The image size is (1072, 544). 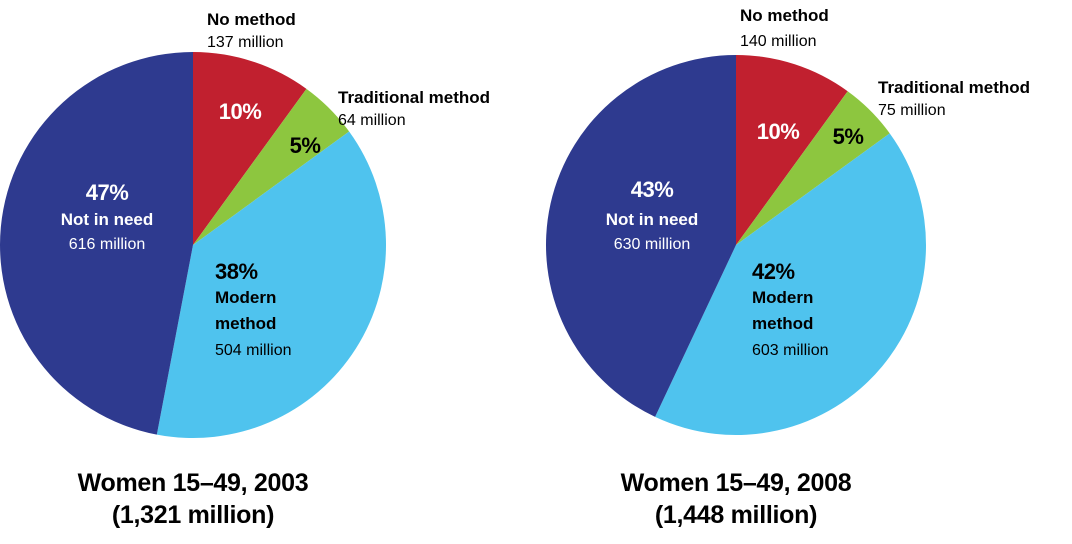 I want to click on amount-label: 75 million, so click(x=912, y=110).